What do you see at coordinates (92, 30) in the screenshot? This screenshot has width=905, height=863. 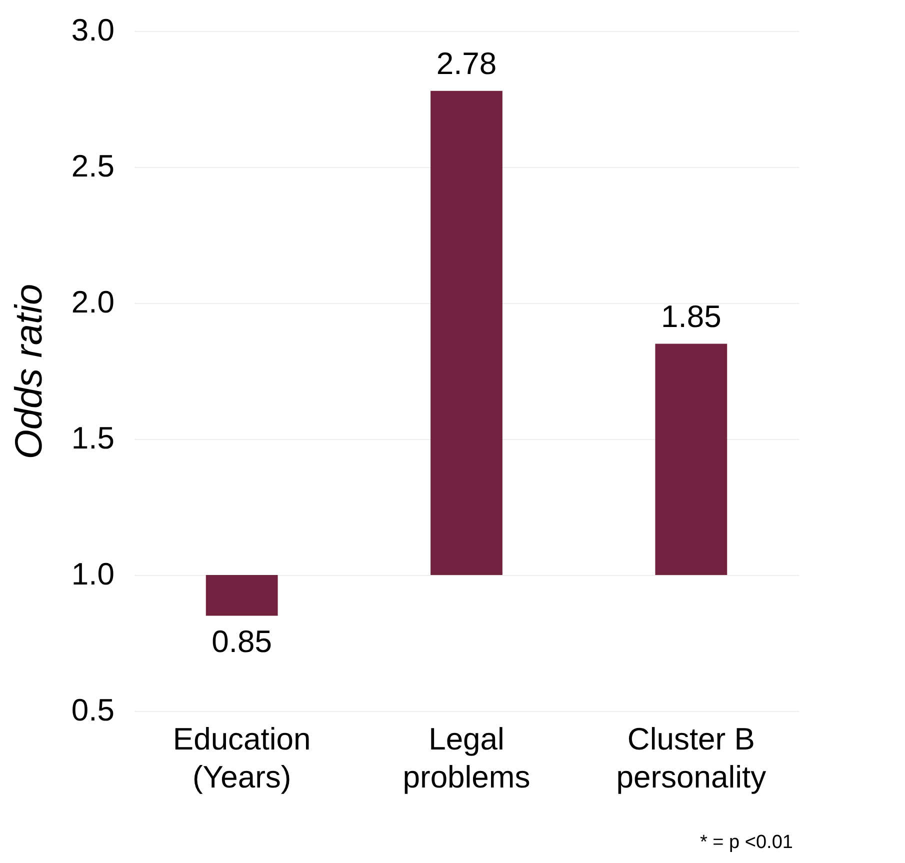 I see `y-tick-label: 3.0` at bounding box center [92, 30].